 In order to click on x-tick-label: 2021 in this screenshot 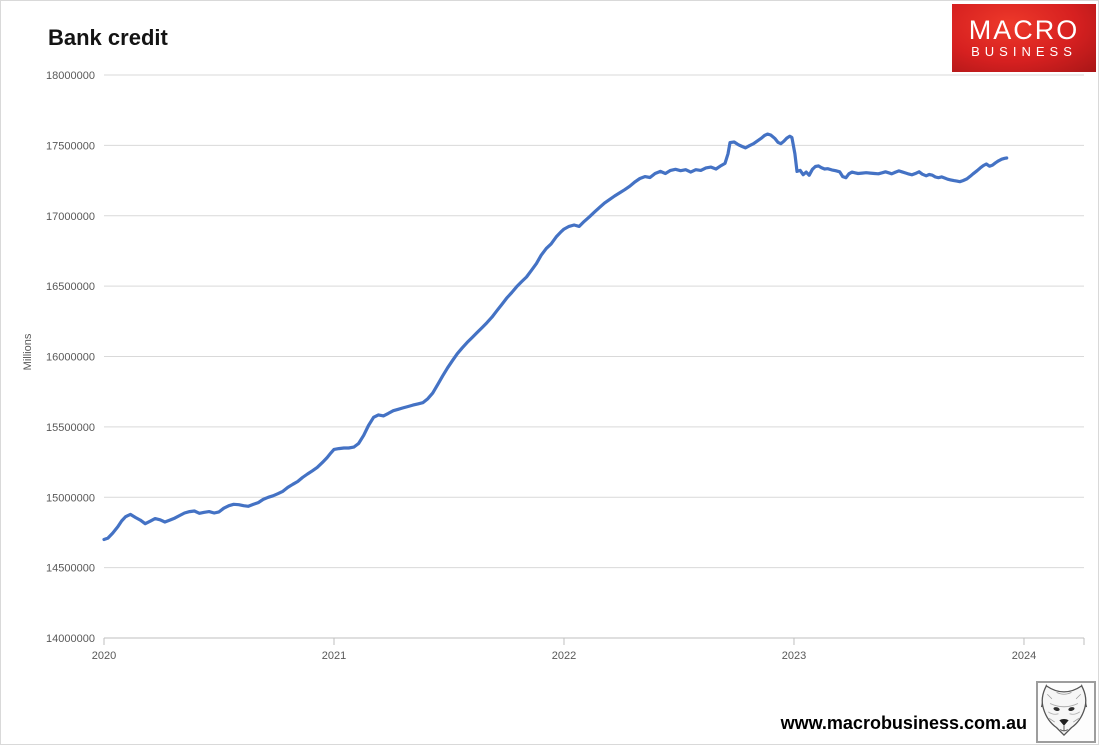, I will do `click(334, 656)`.